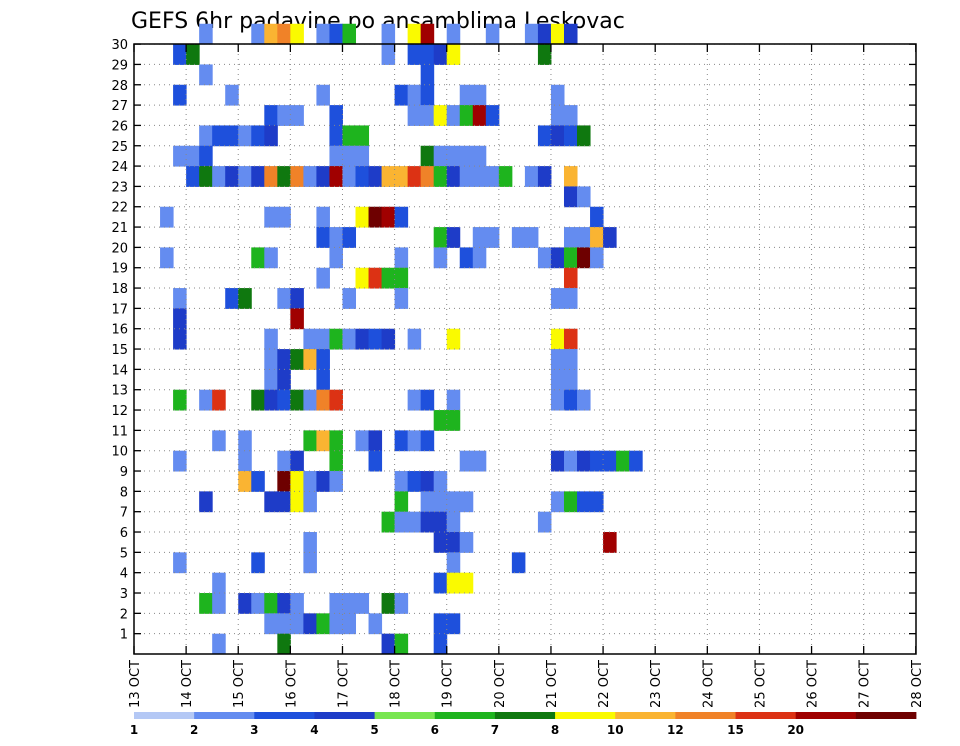  What do you see at coordinates (254, 730) in the screenshot?
I see `colorbar-label: 3` at bounding box center [254, 730].